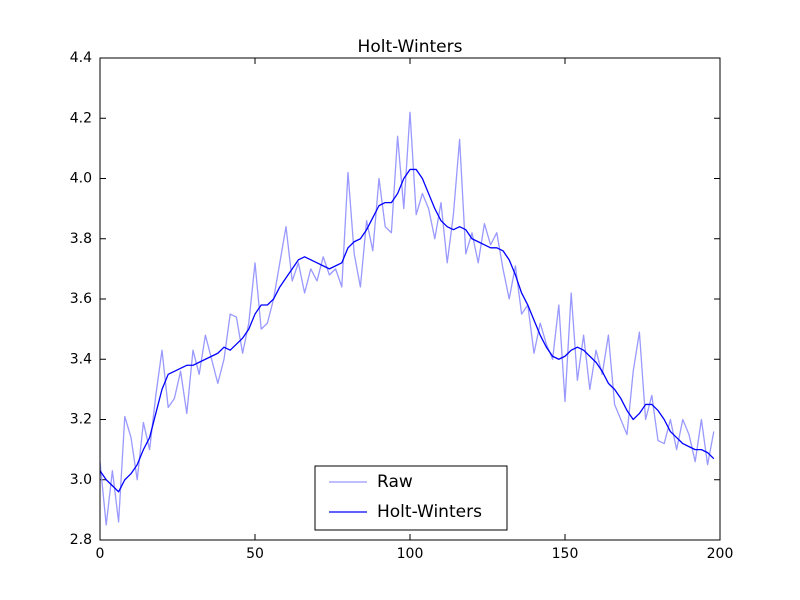  What do you see at coordinates (81, 58) in the screenshot?
I see `y-tick-label: 4.4` at bounding box center [81, 58].